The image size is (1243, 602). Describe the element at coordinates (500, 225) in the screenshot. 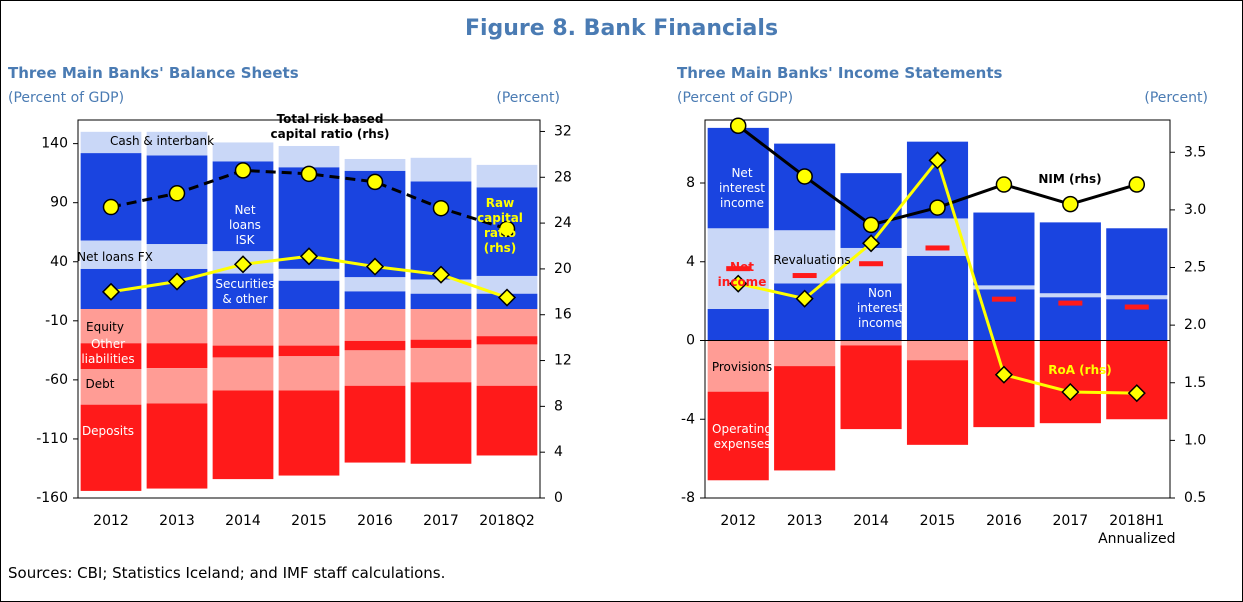

I see `series-label: Raw capital ratio (rhs)` at that location.